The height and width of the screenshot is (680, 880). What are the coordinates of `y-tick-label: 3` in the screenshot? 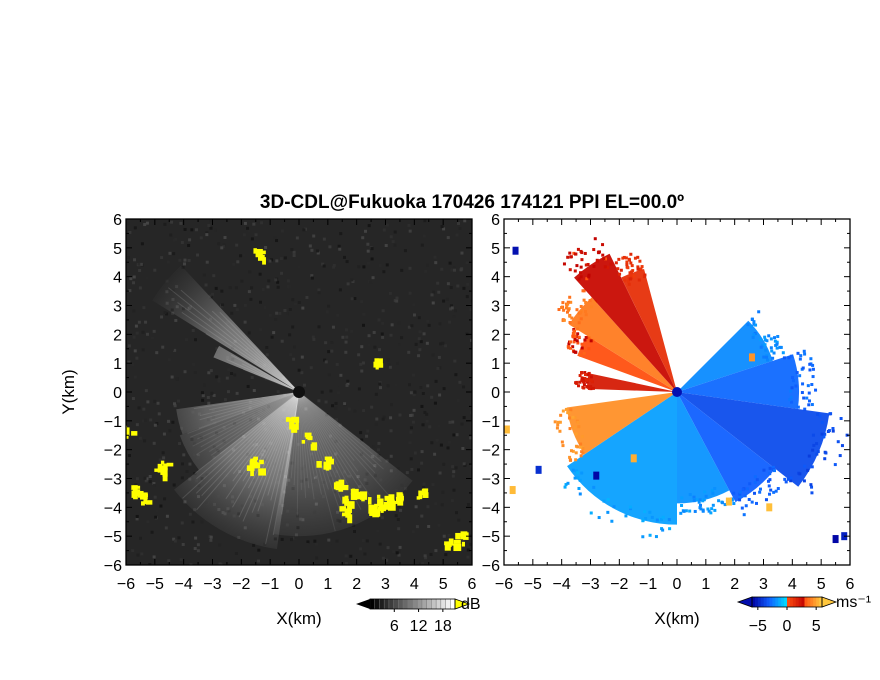 It's located at (495, 307).